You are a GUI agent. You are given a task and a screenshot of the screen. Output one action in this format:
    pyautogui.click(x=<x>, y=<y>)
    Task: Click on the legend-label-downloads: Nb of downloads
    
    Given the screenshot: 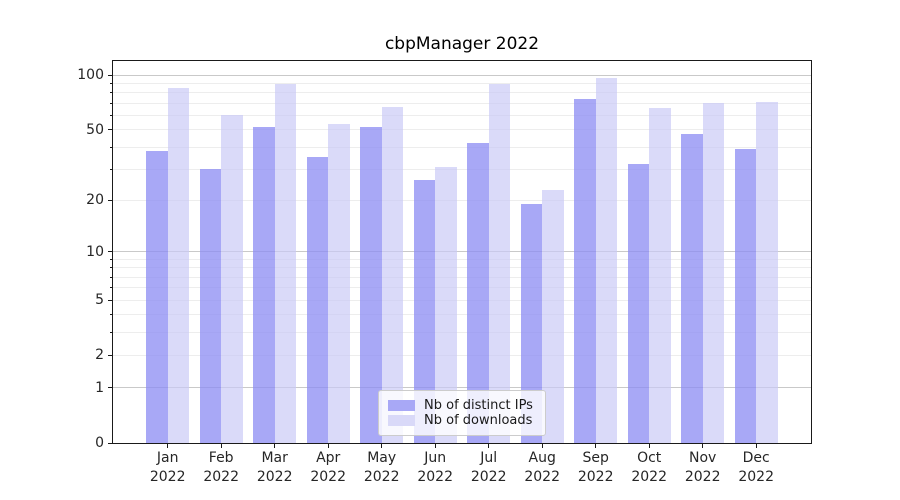 What is the action you would take?
    pyautogui.click(x=478, y=420)
    